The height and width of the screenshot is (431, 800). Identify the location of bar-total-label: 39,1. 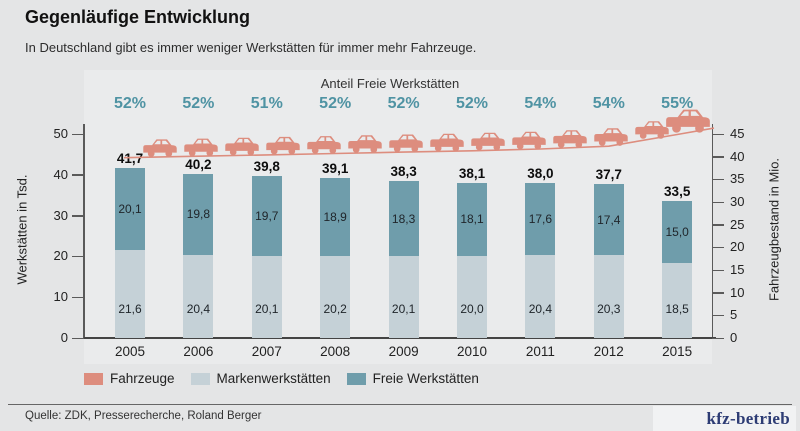
(335, 169).